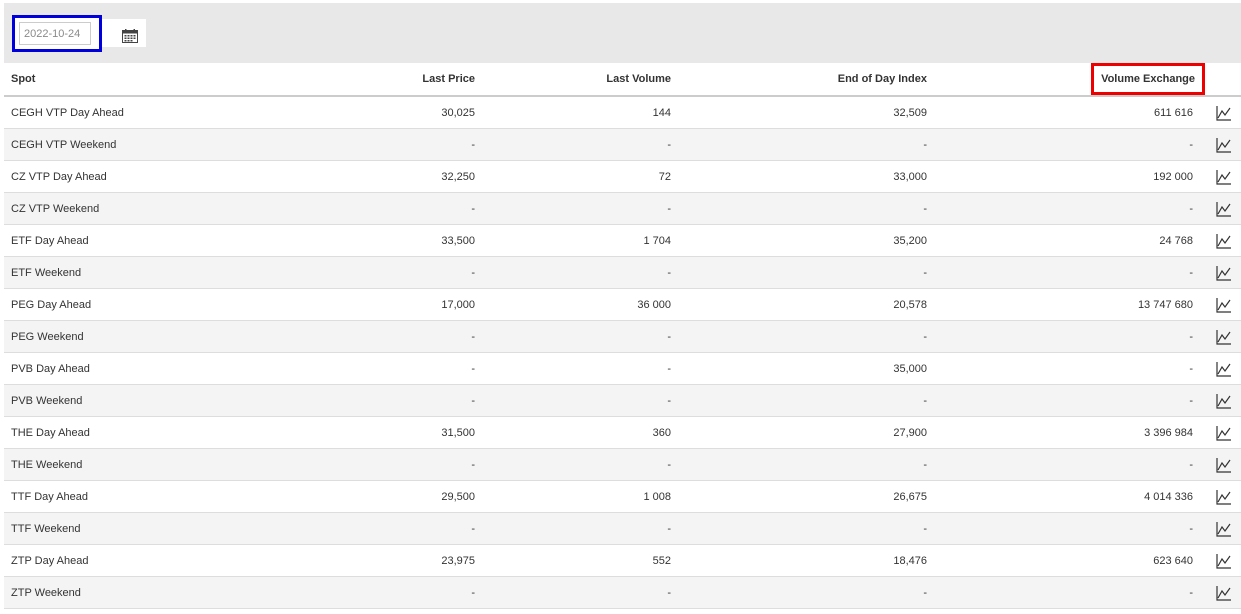 The image size is (1241, 614). I want to click on cell-volume-exchange: 3 396 984, so click(1067, 432).